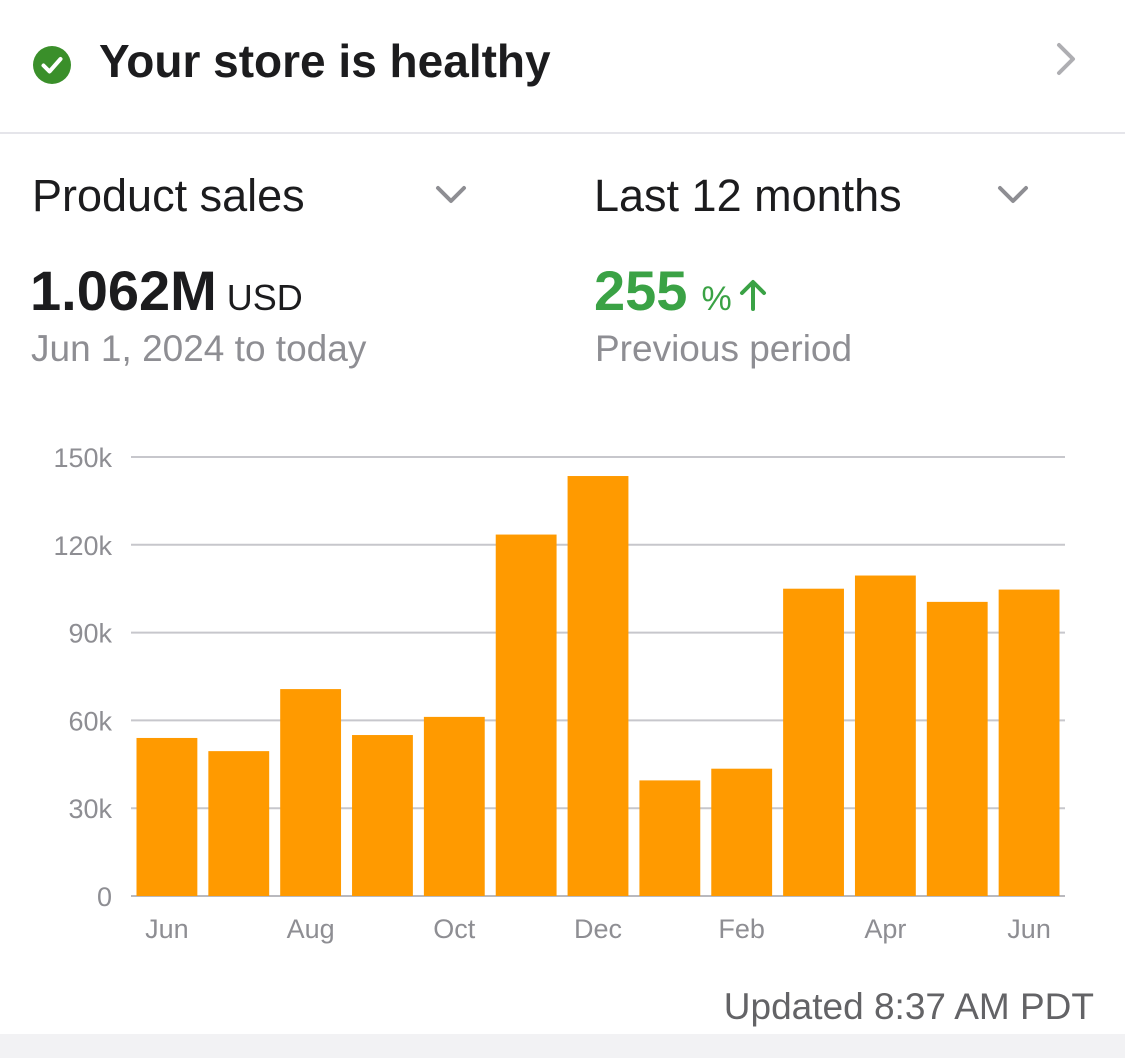 The width and height of the screenshot is (1125, 1058). What do you see at coordinates (90, 809) in the screenshot?
I see `y-tick-label: 30k` at bounding box center [90, 809].